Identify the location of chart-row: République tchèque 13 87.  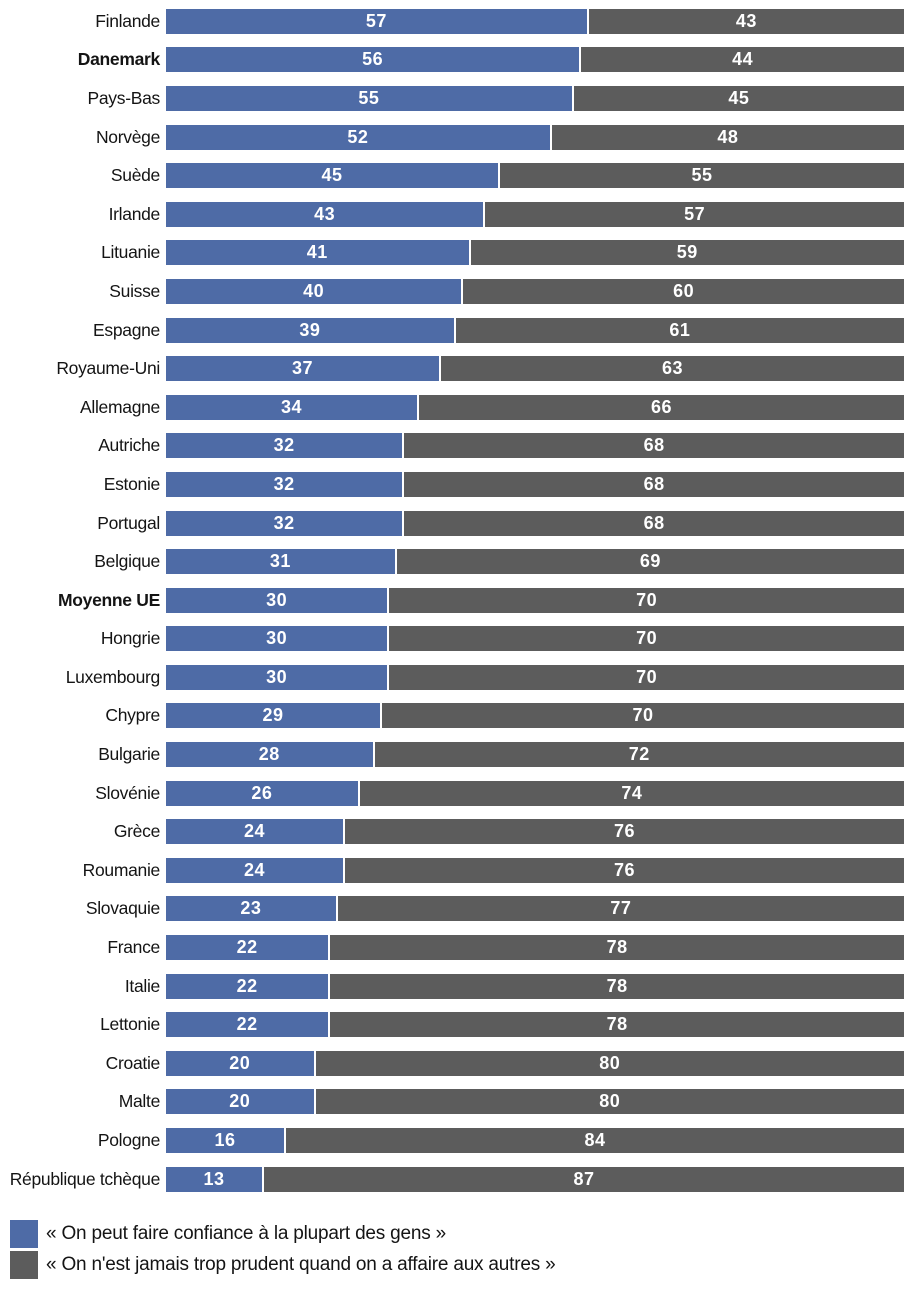
(456, 1179).